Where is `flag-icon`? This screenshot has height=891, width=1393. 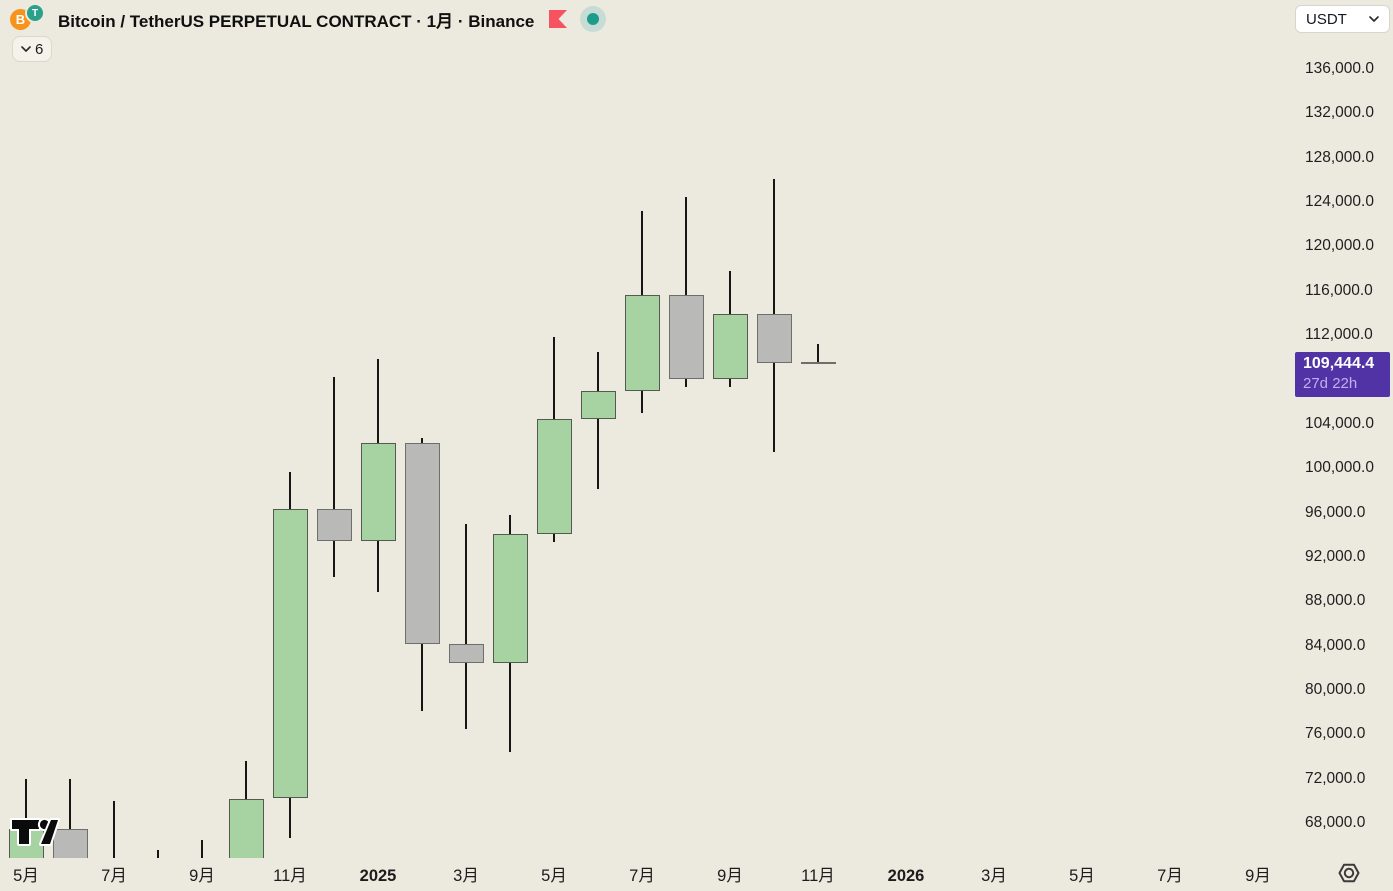 flag-icon is located at coordinates (558, 19).